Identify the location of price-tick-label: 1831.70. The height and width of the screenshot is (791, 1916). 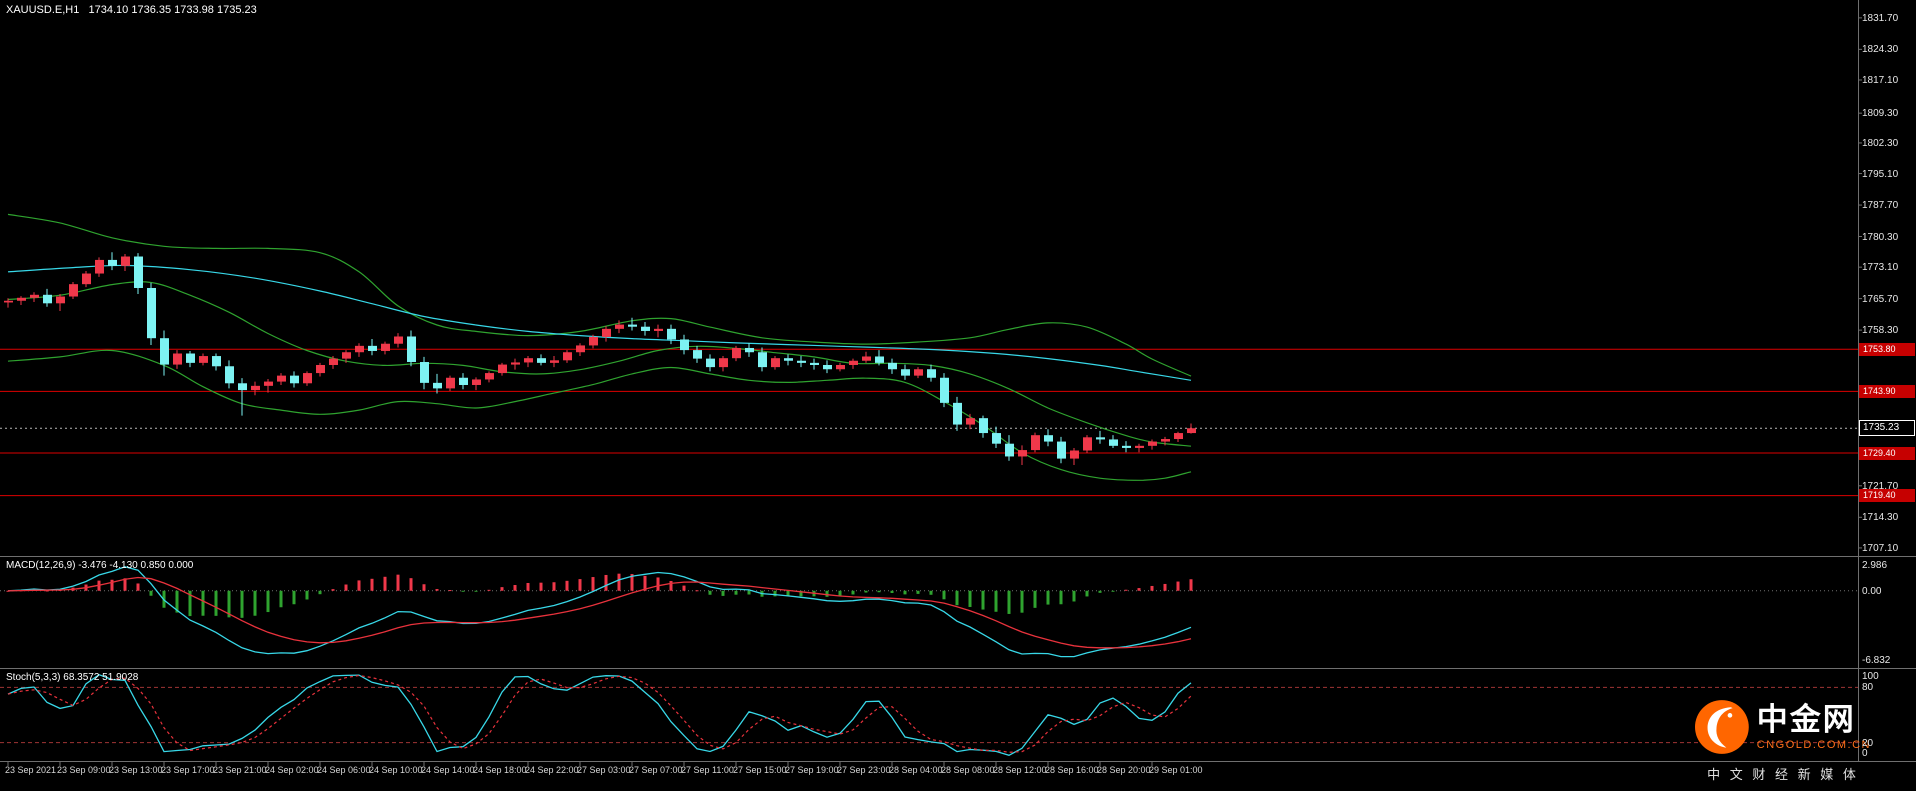
(1880, 18).